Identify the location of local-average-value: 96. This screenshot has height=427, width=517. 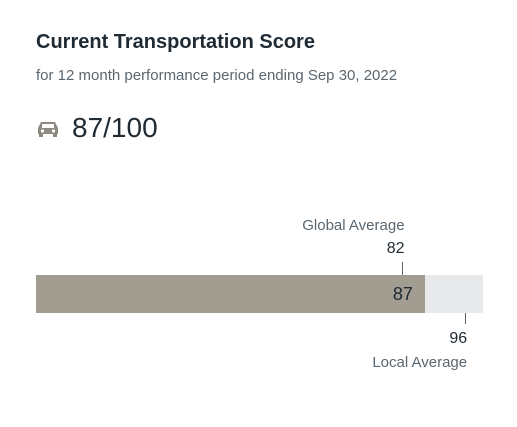
(458, 338).